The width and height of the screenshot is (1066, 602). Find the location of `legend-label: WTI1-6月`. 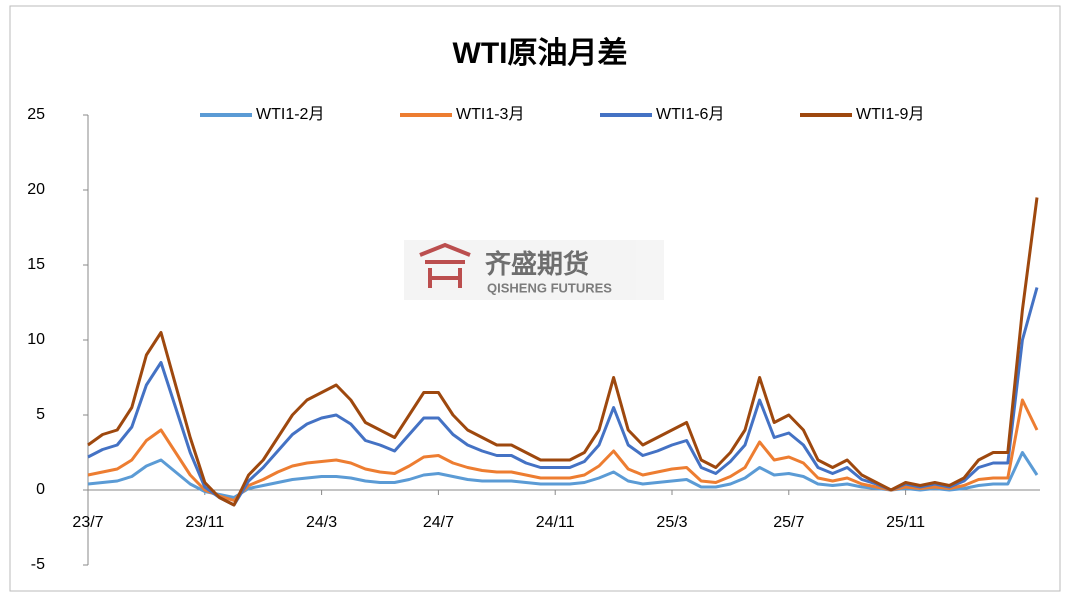

legend-label: WTI1-6月 is located at coordinates (690, 114).